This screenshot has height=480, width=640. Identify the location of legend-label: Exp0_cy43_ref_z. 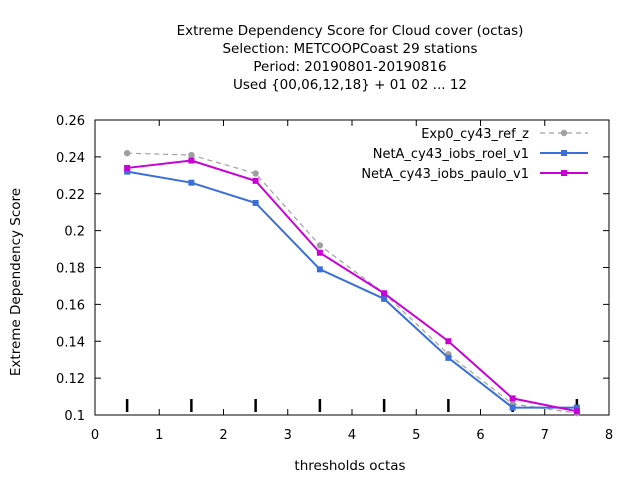
(475, 134).